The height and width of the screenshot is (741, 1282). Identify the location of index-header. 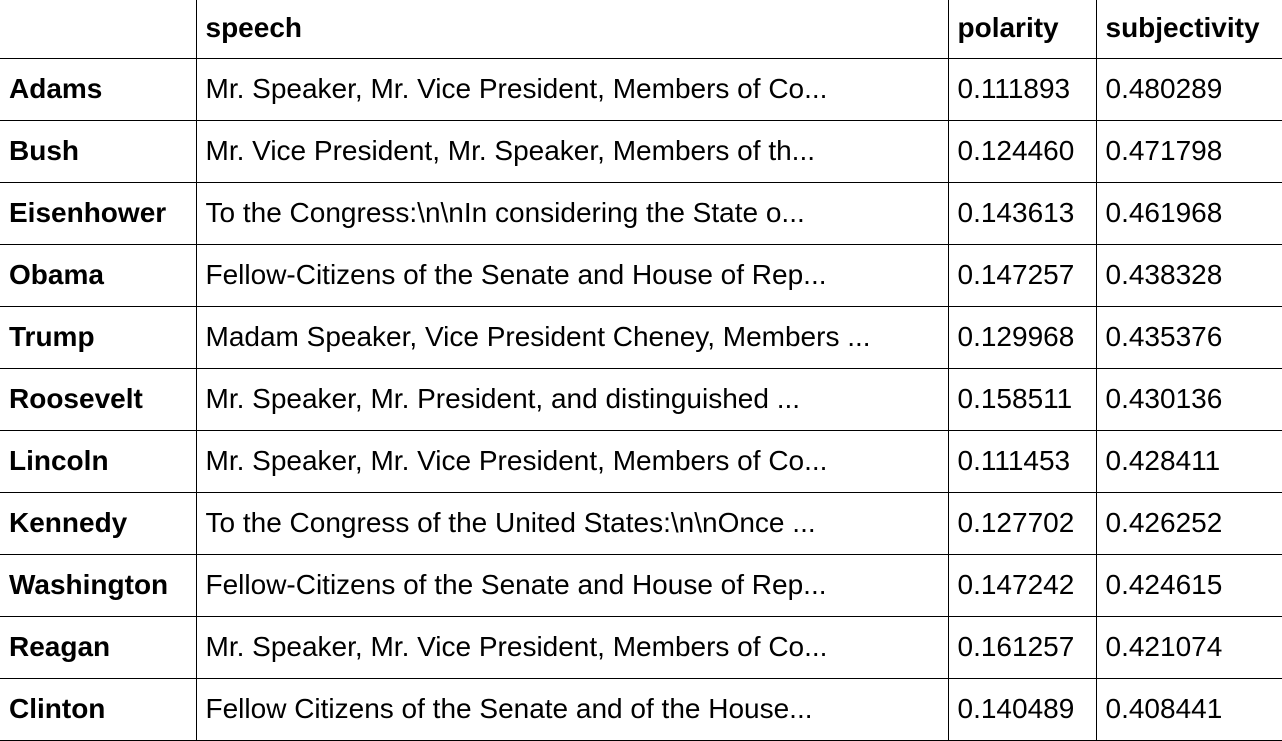
(98, 29).